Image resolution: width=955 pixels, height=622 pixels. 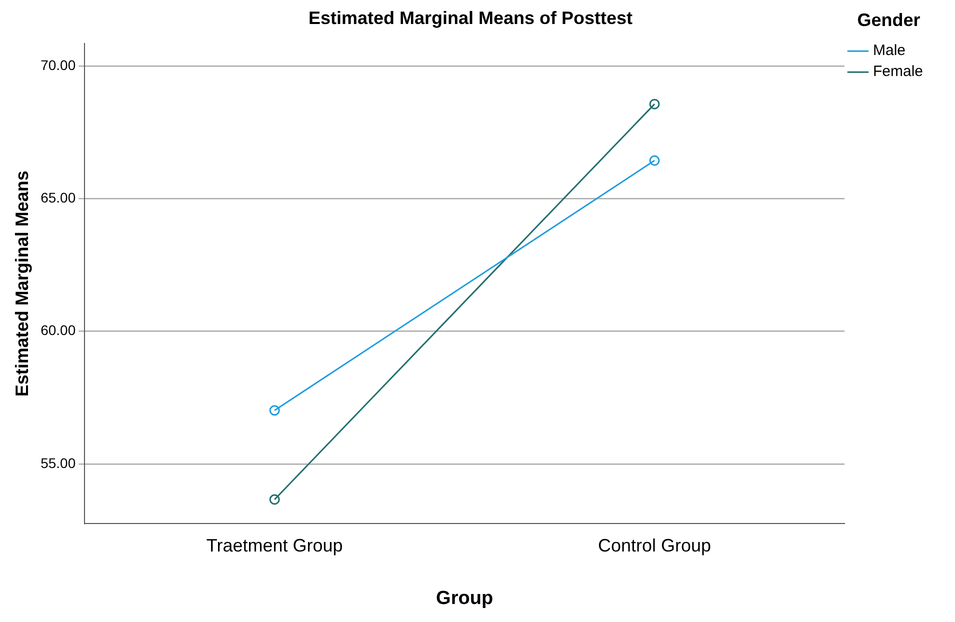 I want to click on y-tick-label: 55.00, so click(x=58, y=462).